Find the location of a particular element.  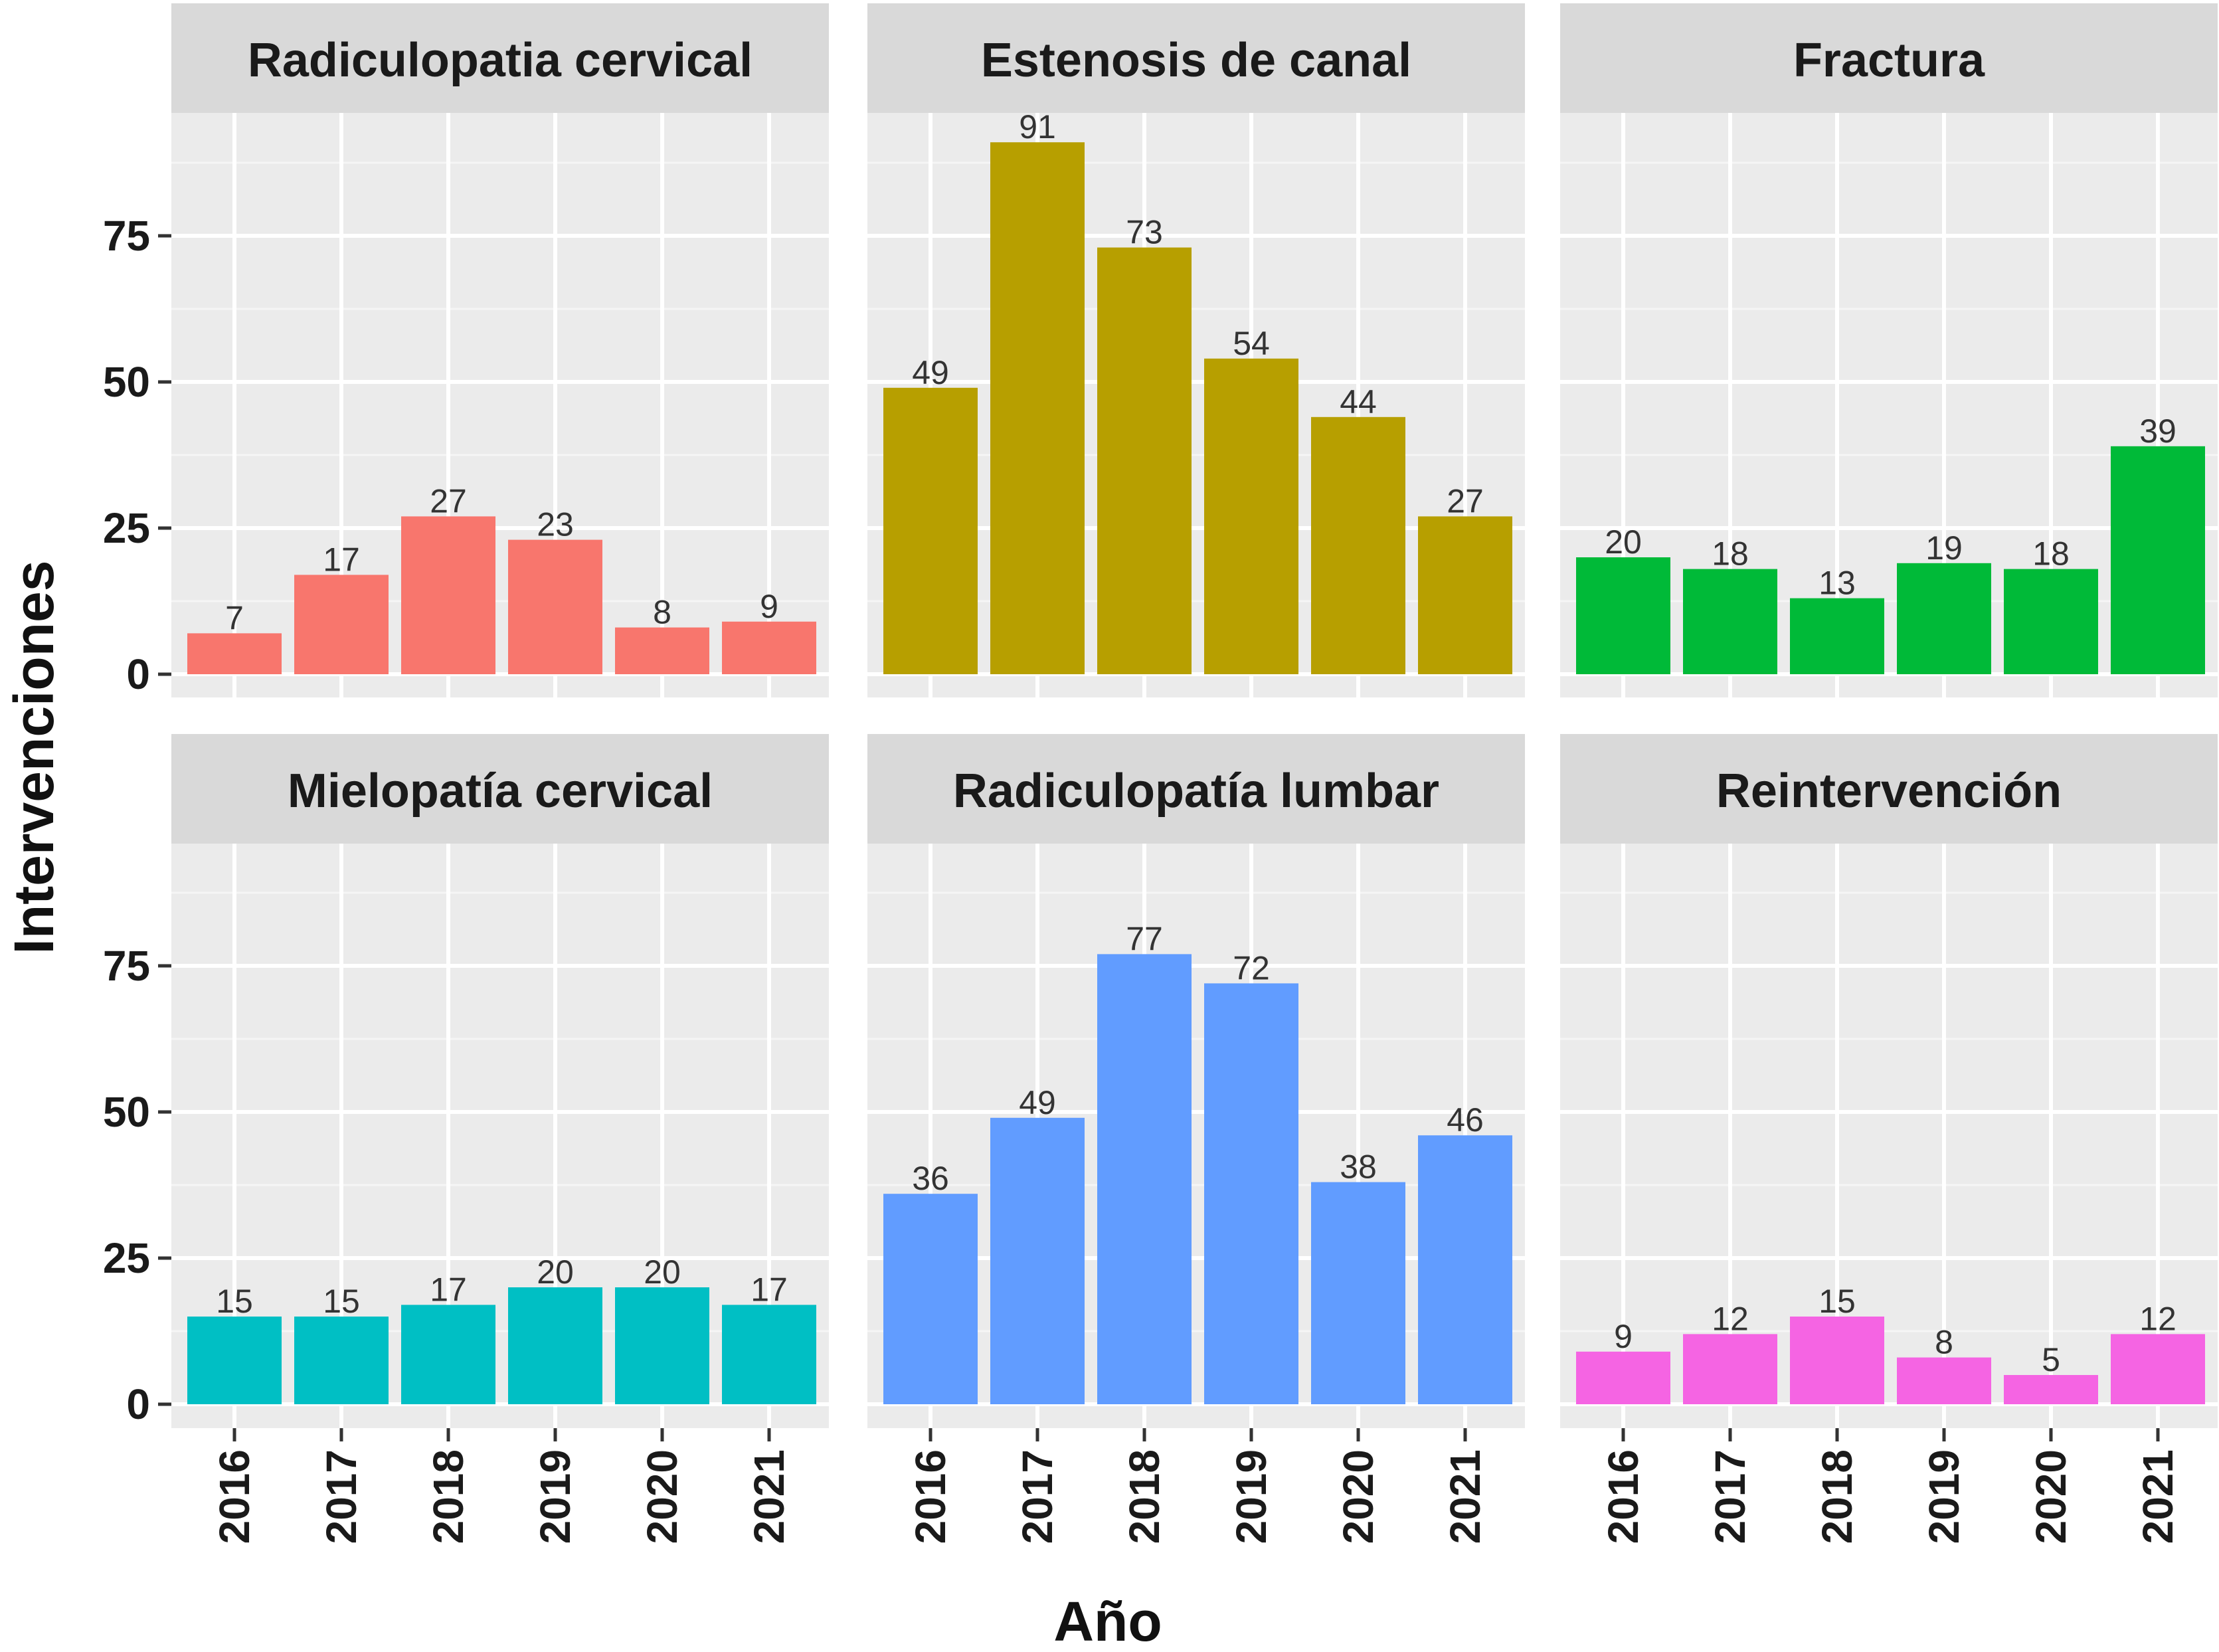

facet-4-bar-2019 is located at coordinates (555, 1345).